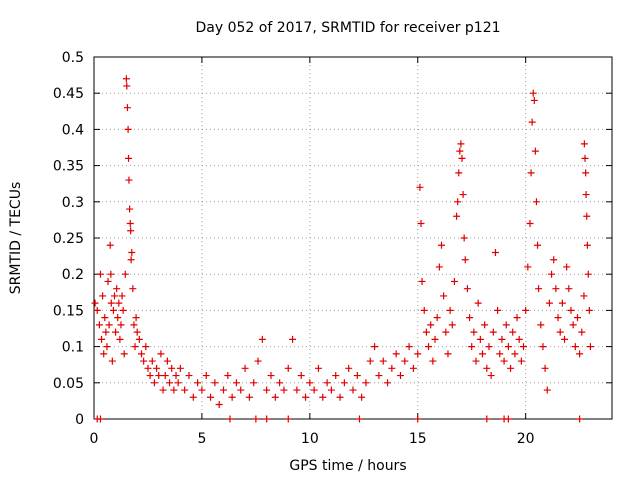 This screenshot has width=640, height=480. Describe the element at coordinates (79, 420) in the screenshot. I see `y-tick-label: 0` at that location.